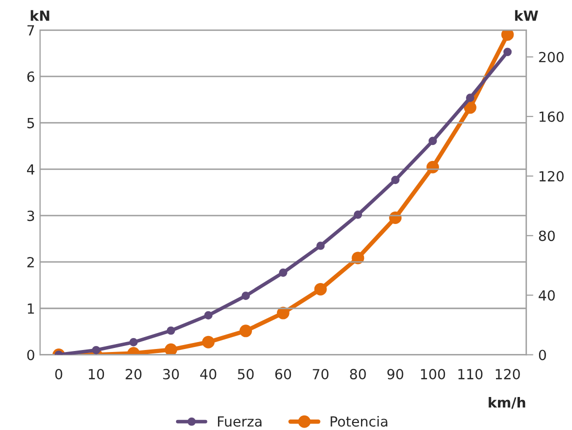 This screenshot has height=430, width=572. I want to click on y2-tick-label: 120, so click(552, 176).